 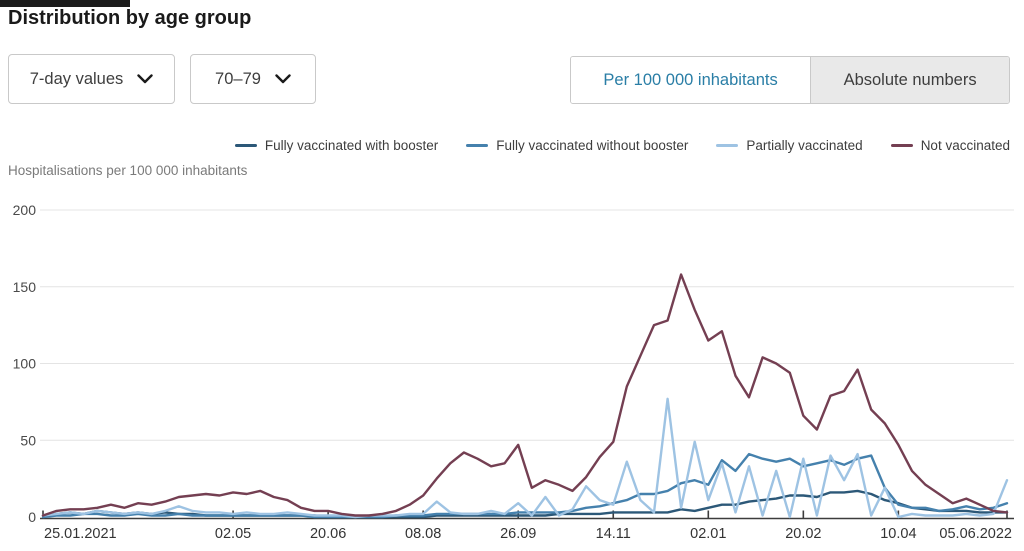 I want to click on y-tick-label: 0, so click(x=32, y=517).